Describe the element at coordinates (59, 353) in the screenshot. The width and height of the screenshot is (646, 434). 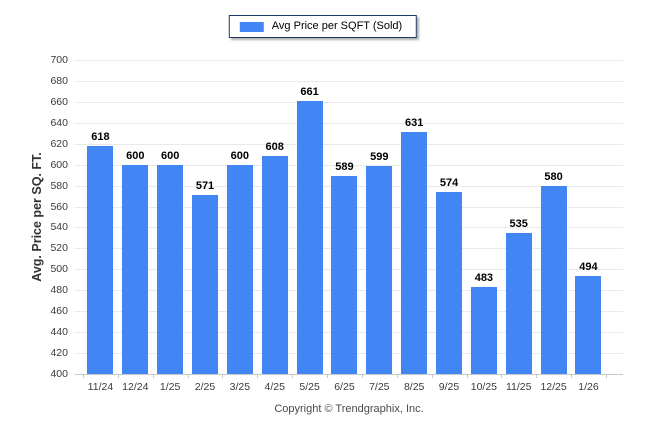
I see `y-axis-tick-label: 420` at that location.